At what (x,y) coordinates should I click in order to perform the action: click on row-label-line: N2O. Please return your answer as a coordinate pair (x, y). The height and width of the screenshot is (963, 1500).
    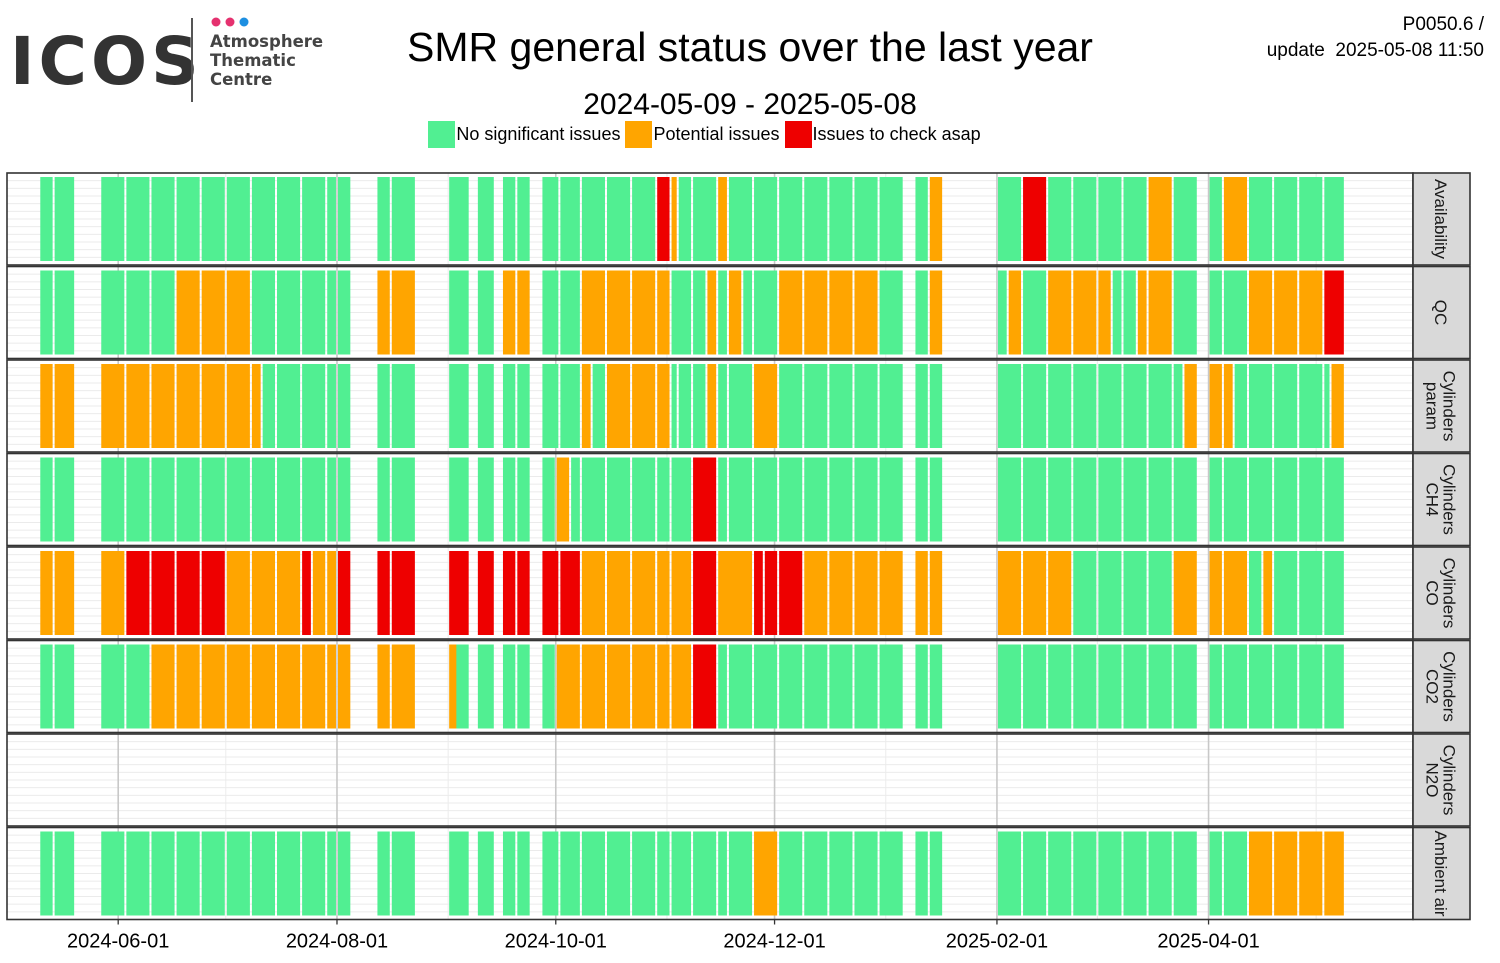
    Looking at the image, I should click on (1432, 780).